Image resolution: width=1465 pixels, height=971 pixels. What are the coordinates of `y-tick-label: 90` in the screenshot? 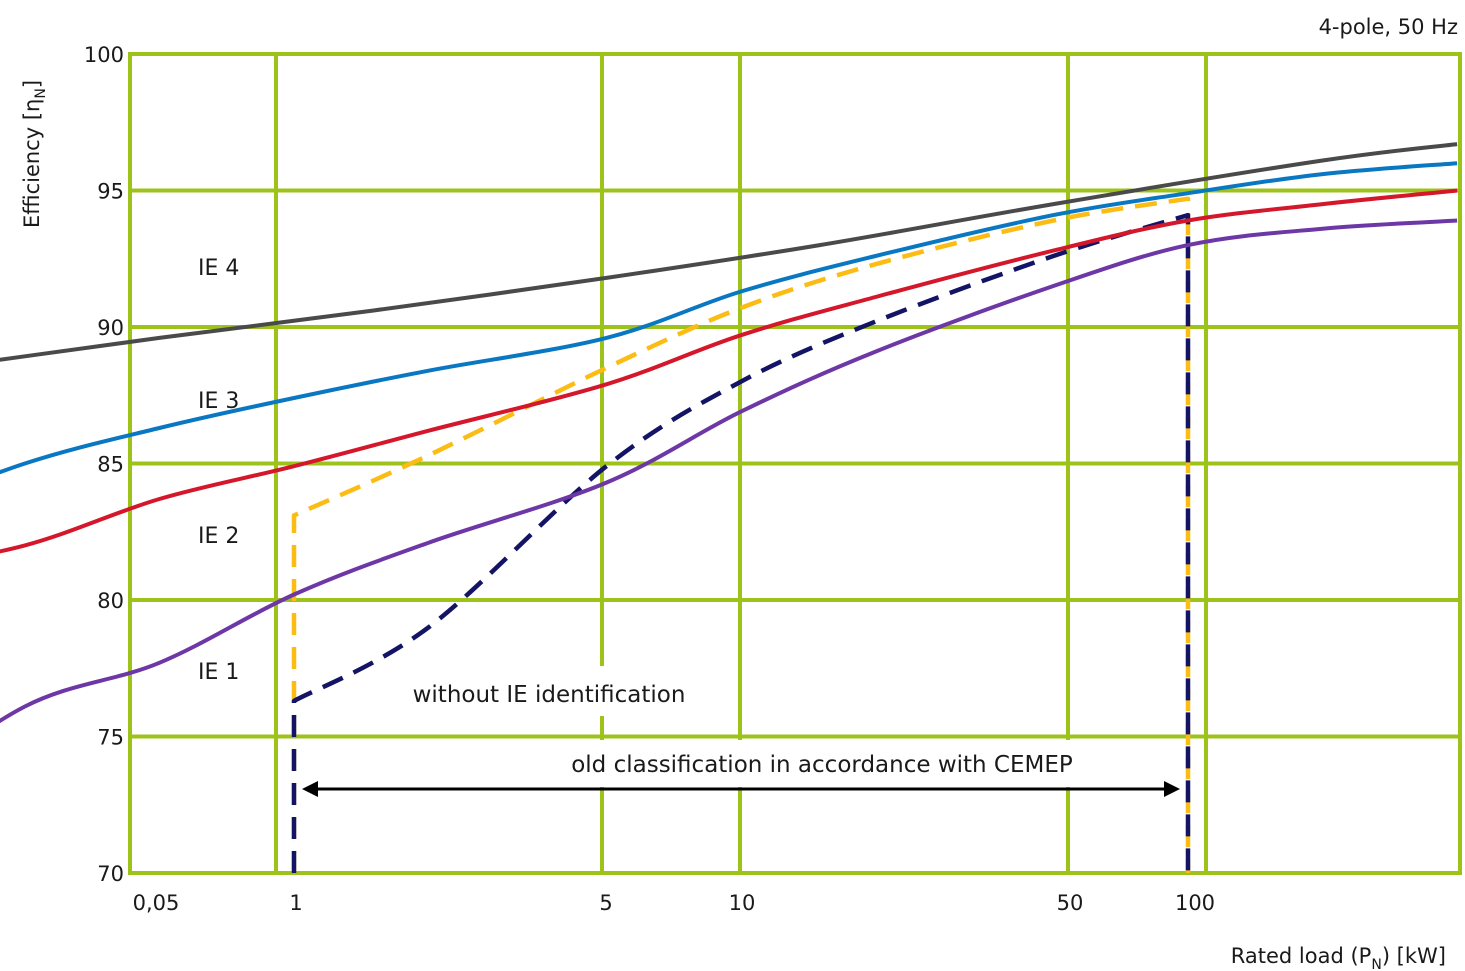 It's located at (110, 328).